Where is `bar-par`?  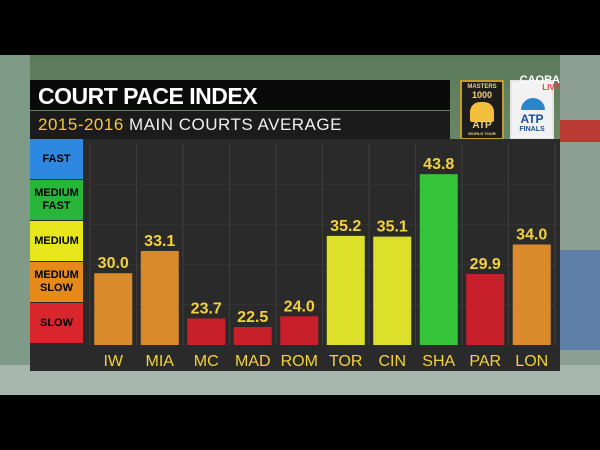
bar-par is located at coordinates (485, 309).